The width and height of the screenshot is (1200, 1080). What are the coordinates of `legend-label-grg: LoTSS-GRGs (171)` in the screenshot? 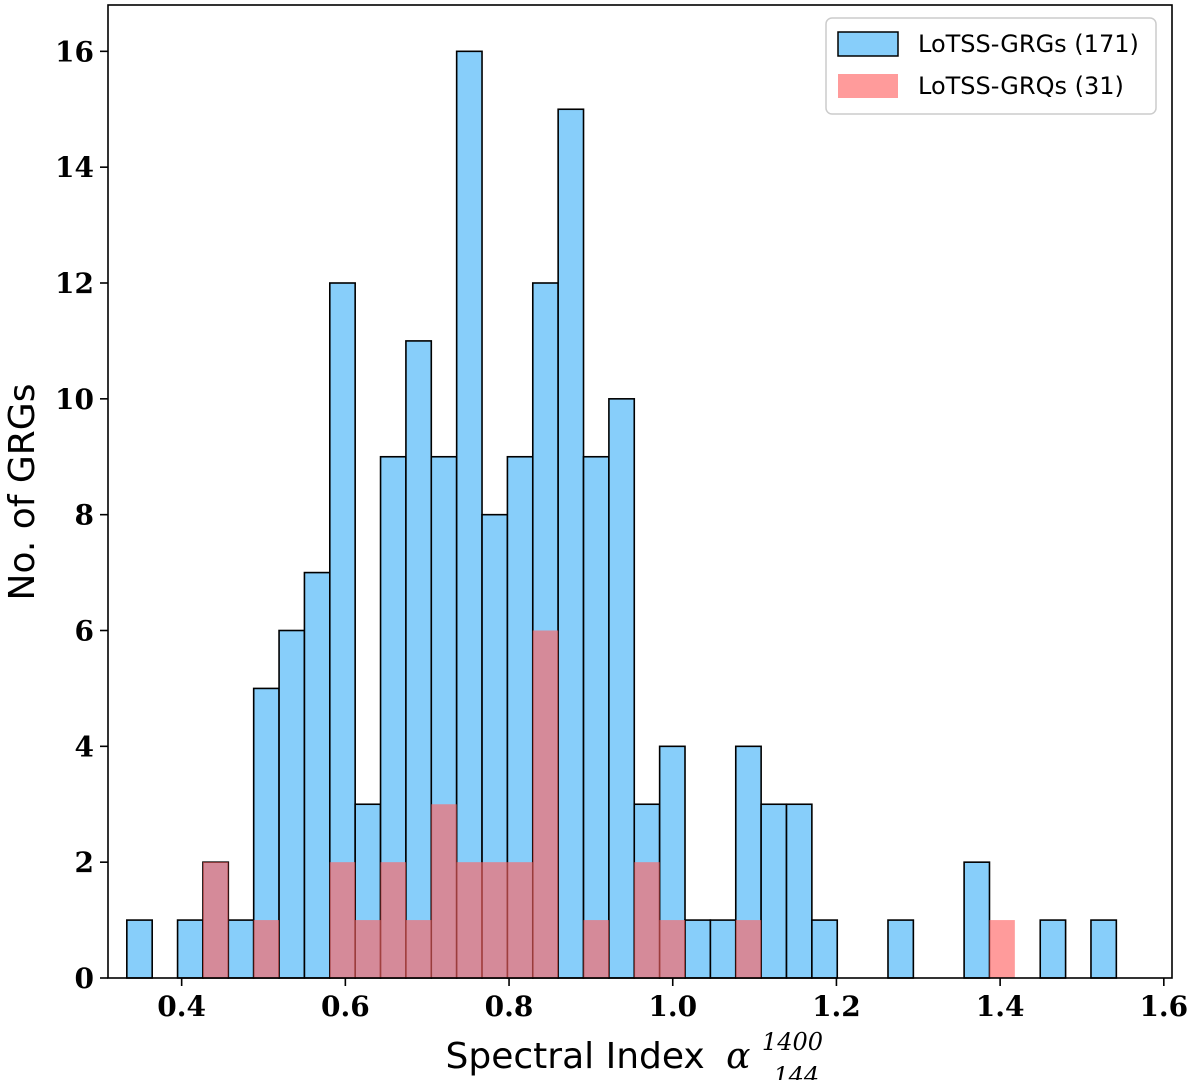 It's located at (1028, 44).